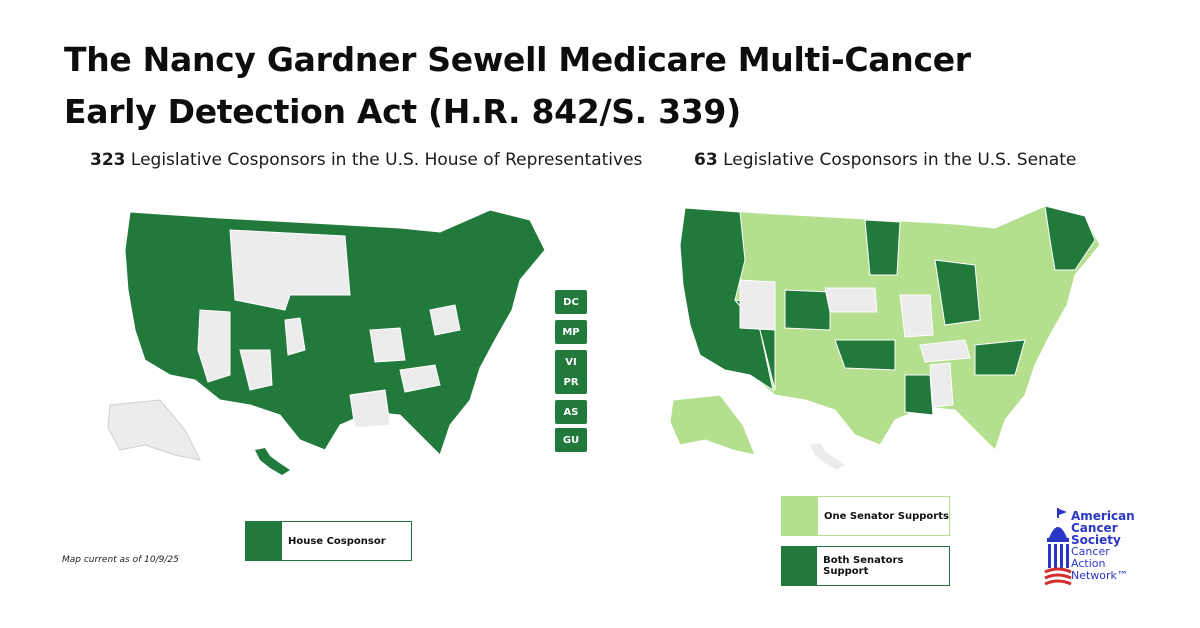 This screenshot has width=1200, height=628. What do you see at coordinates (1096, 540) in the screenshot?
I see `logo-line-3: Society` at bounding box center [1096, 540].